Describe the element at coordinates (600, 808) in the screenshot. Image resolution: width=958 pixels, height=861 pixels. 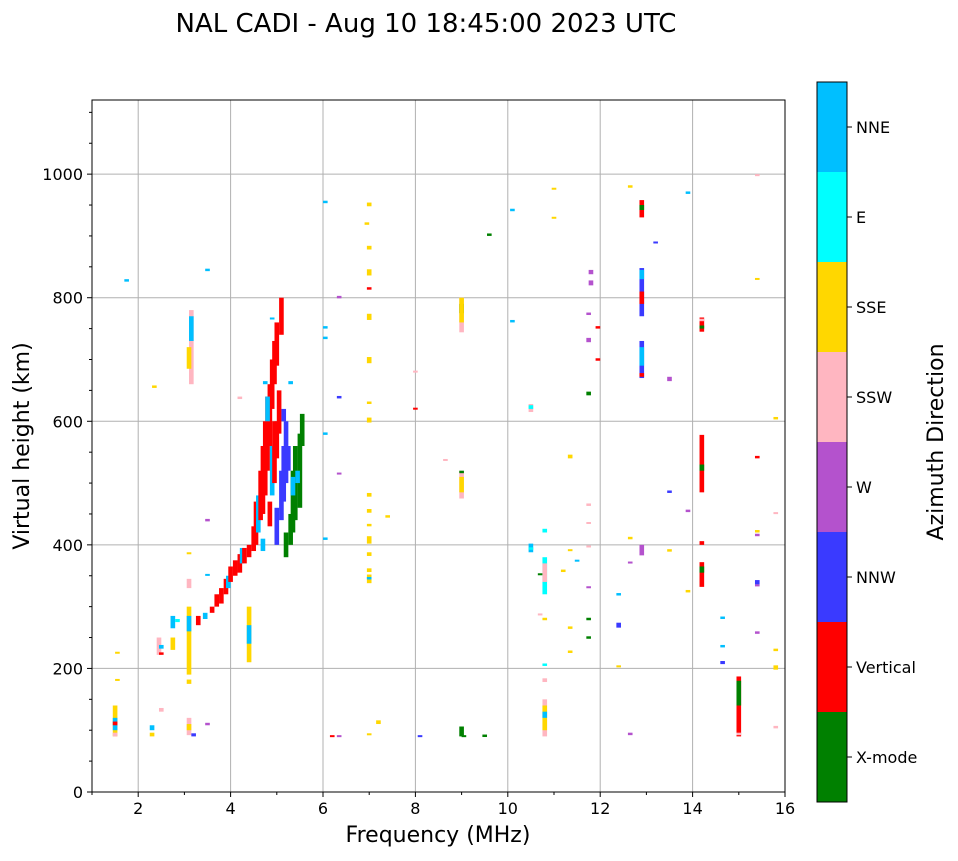
I see `x-tick-label: 12` at that location.